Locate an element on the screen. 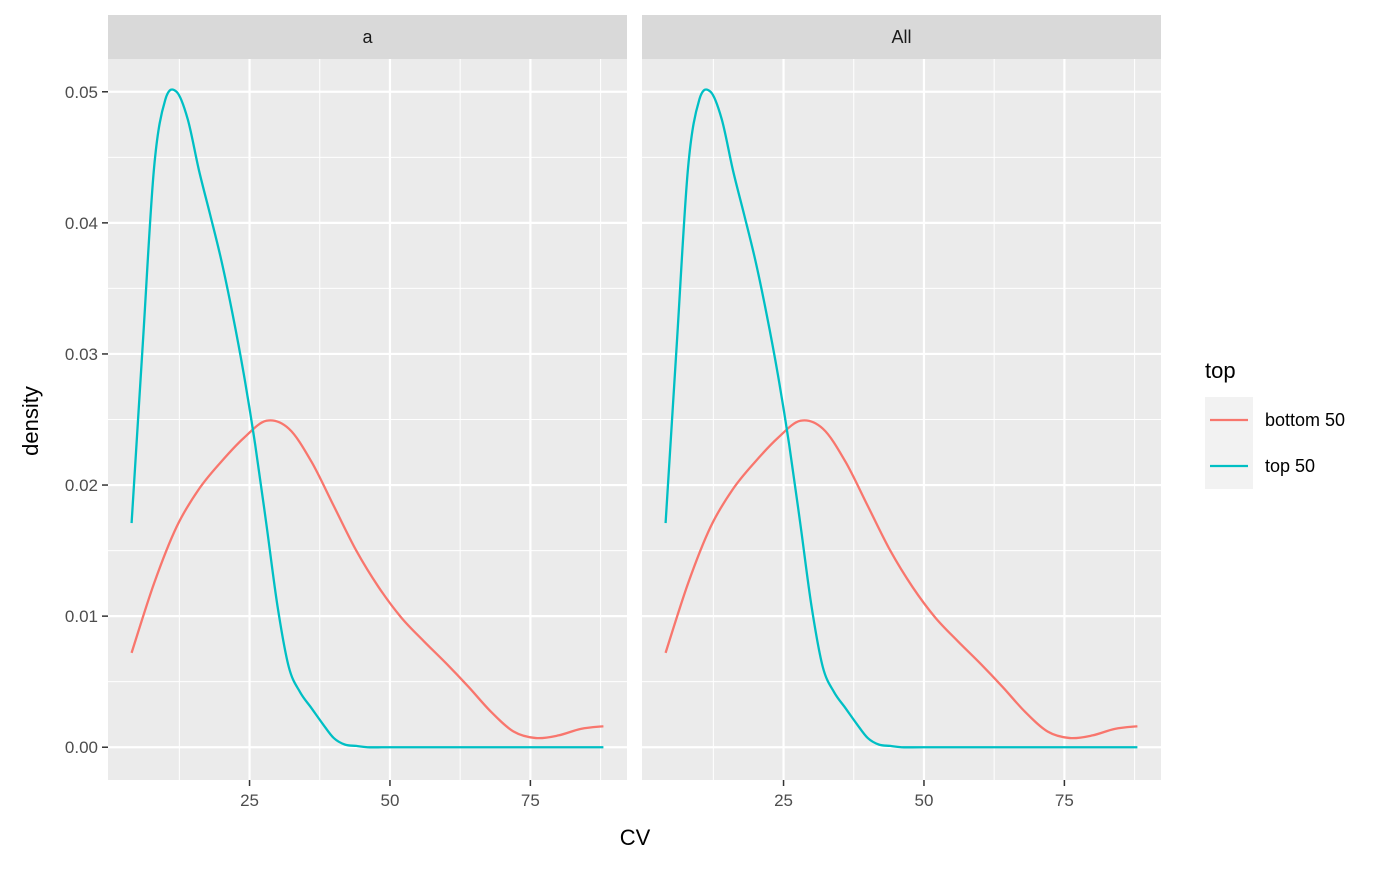 This screenshot has width=1400, height=870. y-tick-label: 0.03 is located at coordinates (81, 354).